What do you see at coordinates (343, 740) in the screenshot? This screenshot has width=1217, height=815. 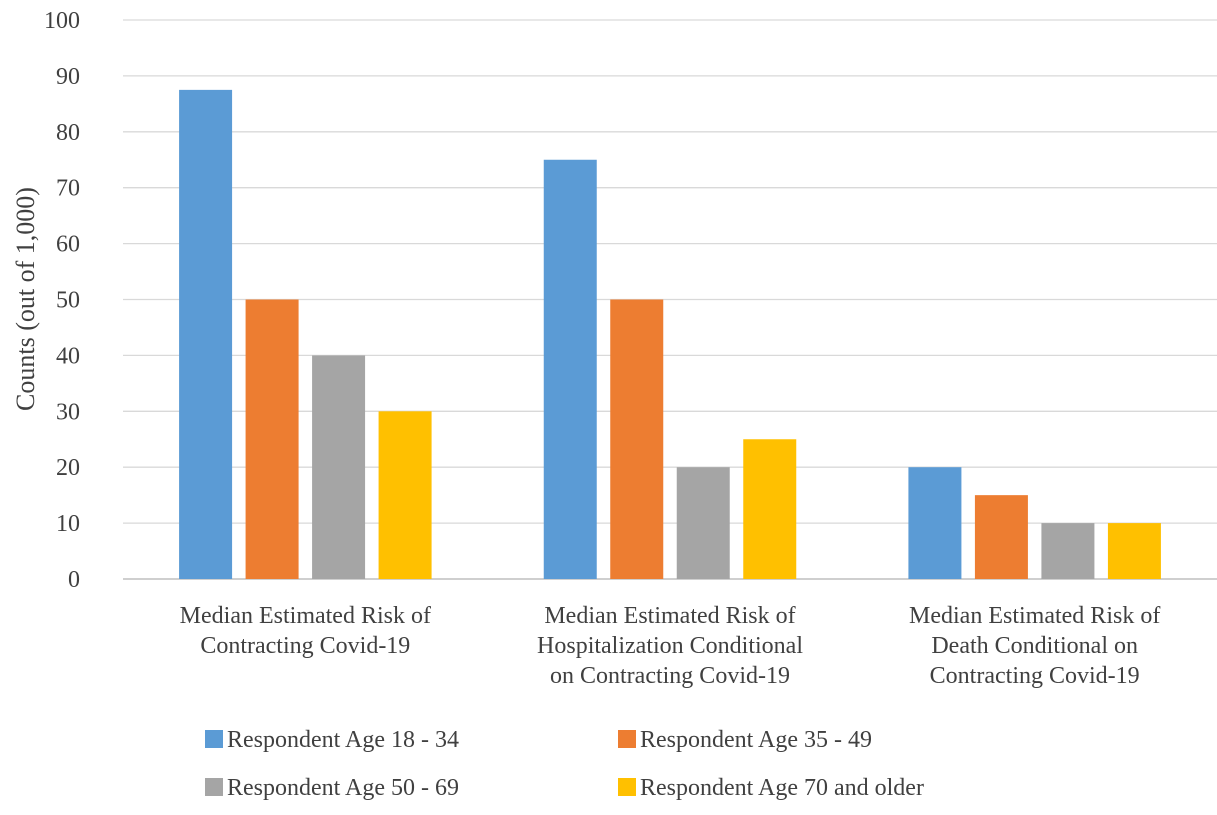 I see `legend-label: Respondent Age 18 - 34` at bounding box center [343, 740].